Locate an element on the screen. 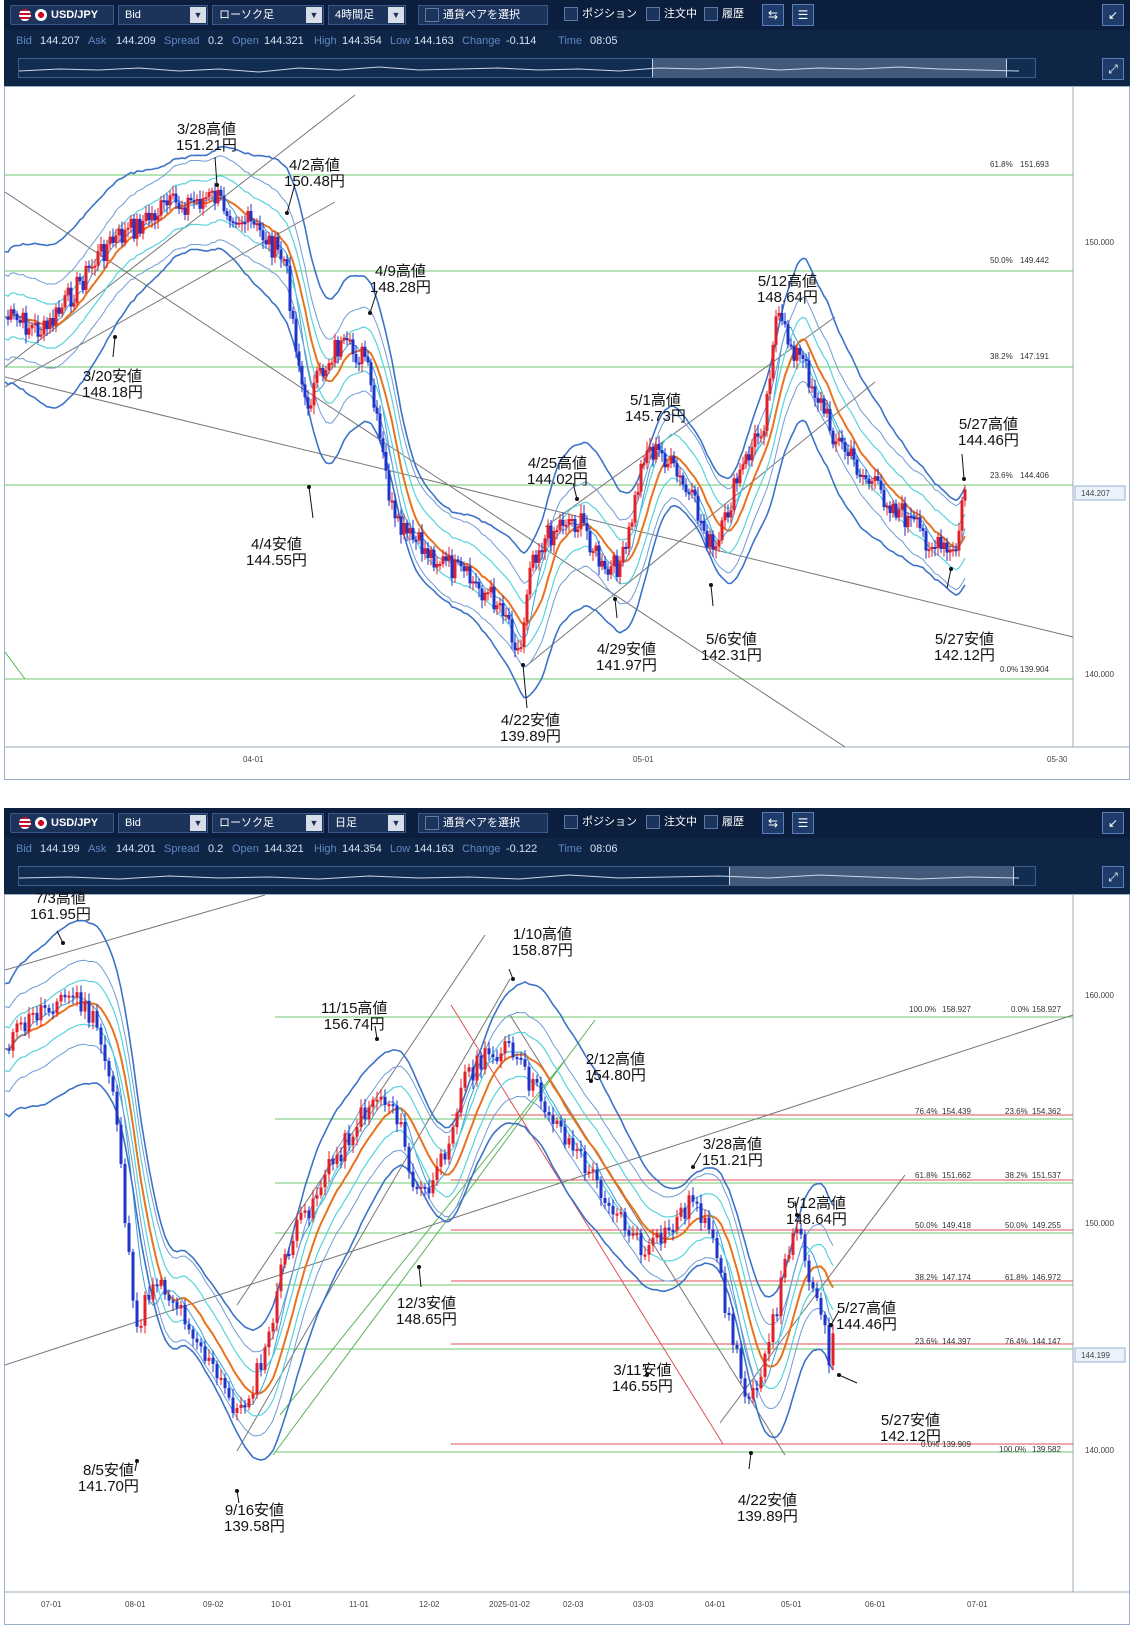 The image size is (1134, 1629). fib-label: 0.0% is located at coordinates (930, 1444).